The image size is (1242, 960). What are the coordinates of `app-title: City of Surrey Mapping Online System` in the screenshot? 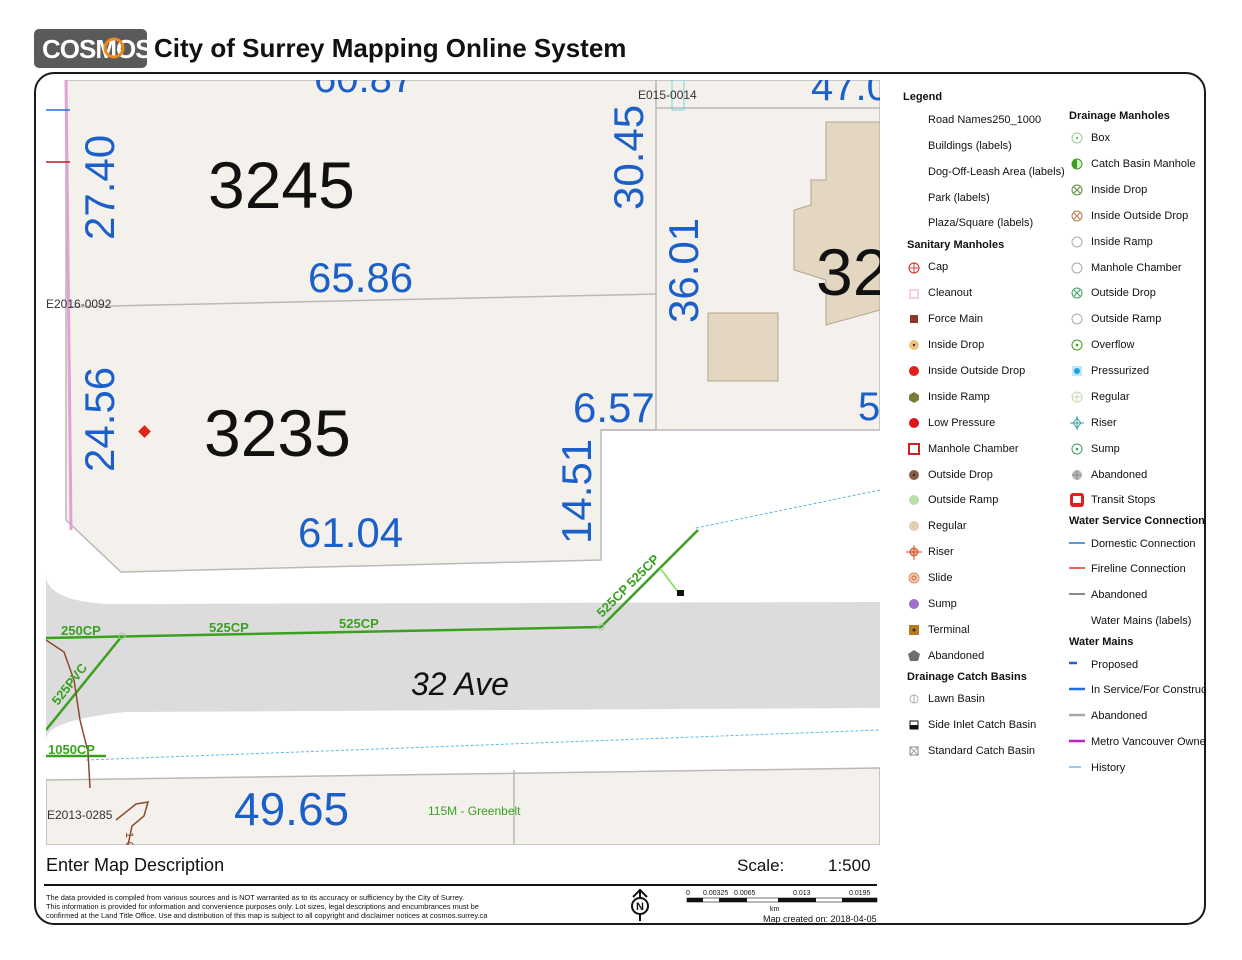 It's located at (390, 48).